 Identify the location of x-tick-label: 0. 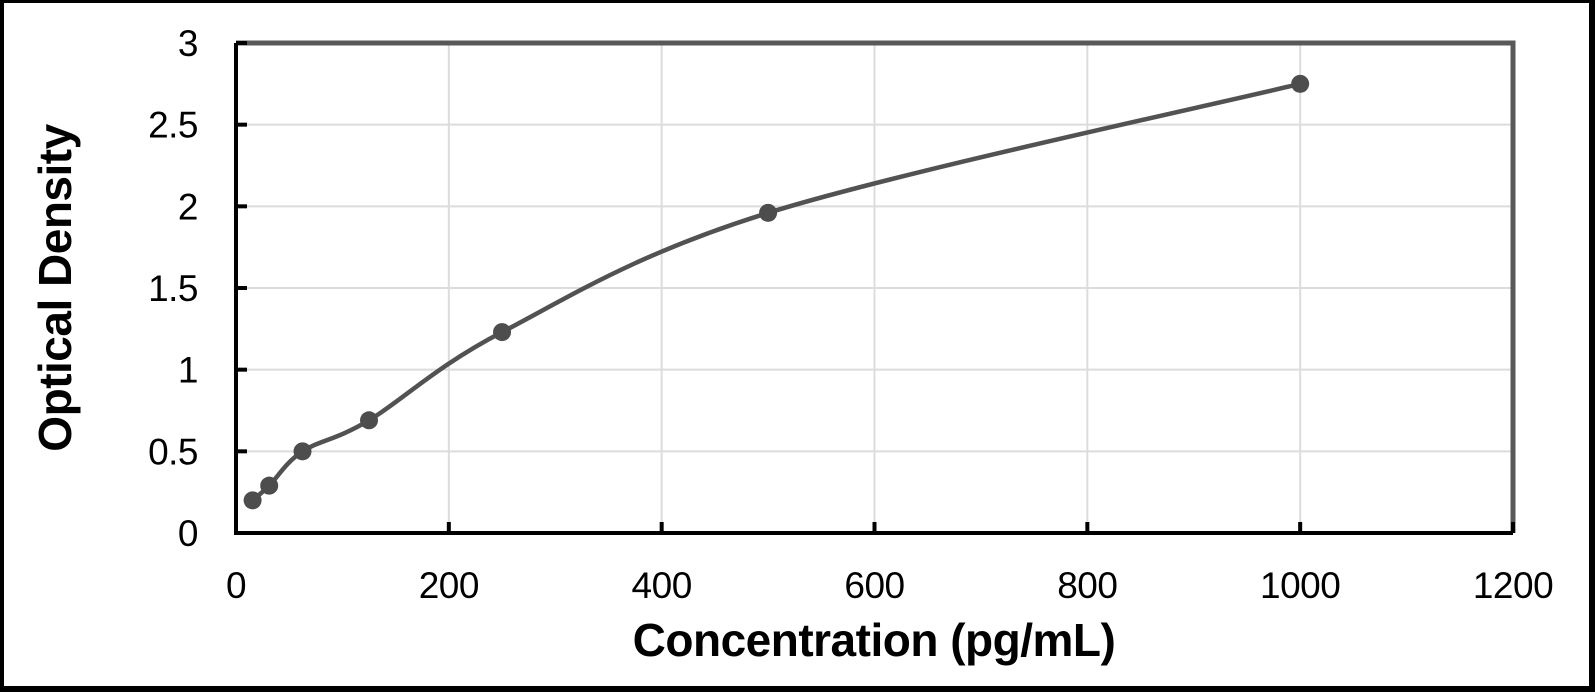
(236, 585).